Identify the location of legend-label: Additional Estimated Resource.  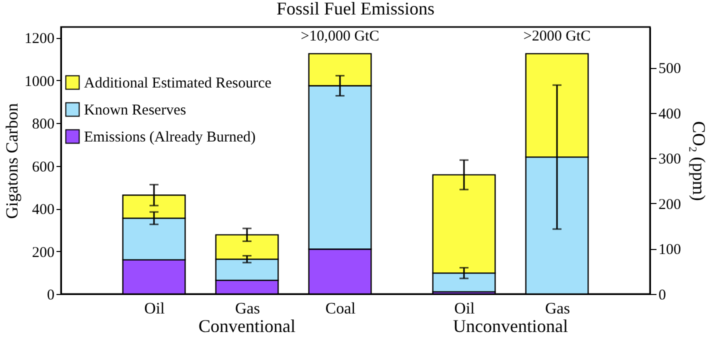
(178, 84).